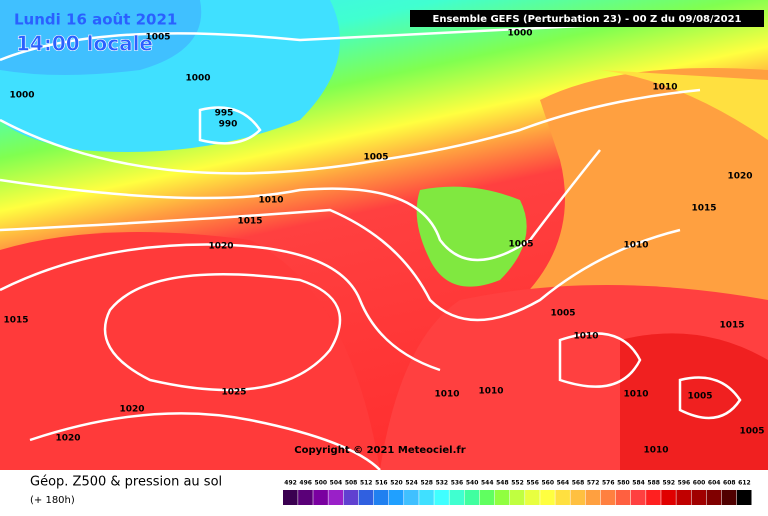 The image size is (768, 516). I want to click on scale-label: 508, so click(351, 483).